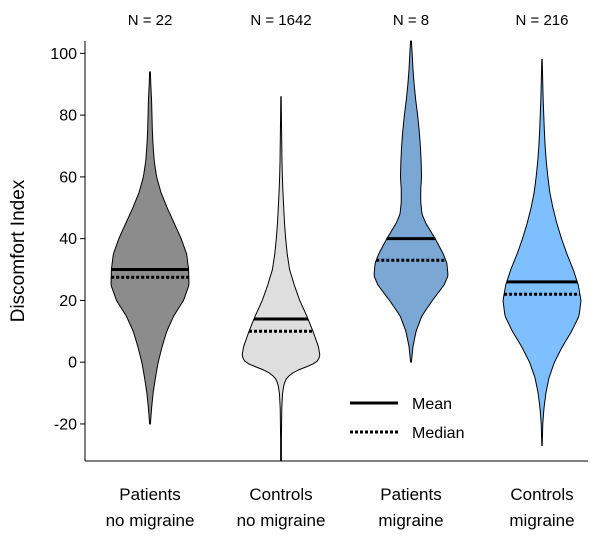 This screenshot has width=601, height=536. What do you see at coordinates (68, 177) in the screenshot?
I see `y-tick-label: 60` at bounding box center [68, 177].